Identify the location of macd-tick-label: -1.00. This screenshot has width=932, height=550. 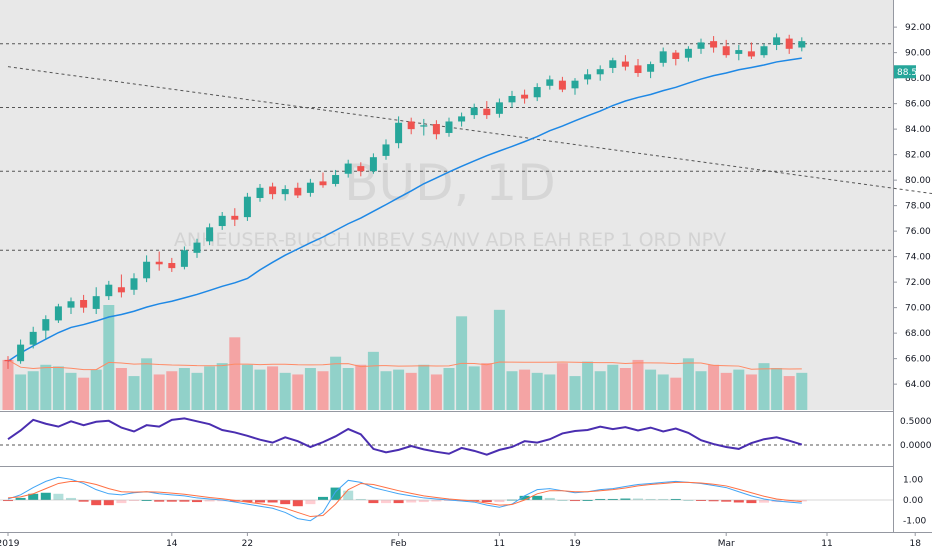
(915, 522).